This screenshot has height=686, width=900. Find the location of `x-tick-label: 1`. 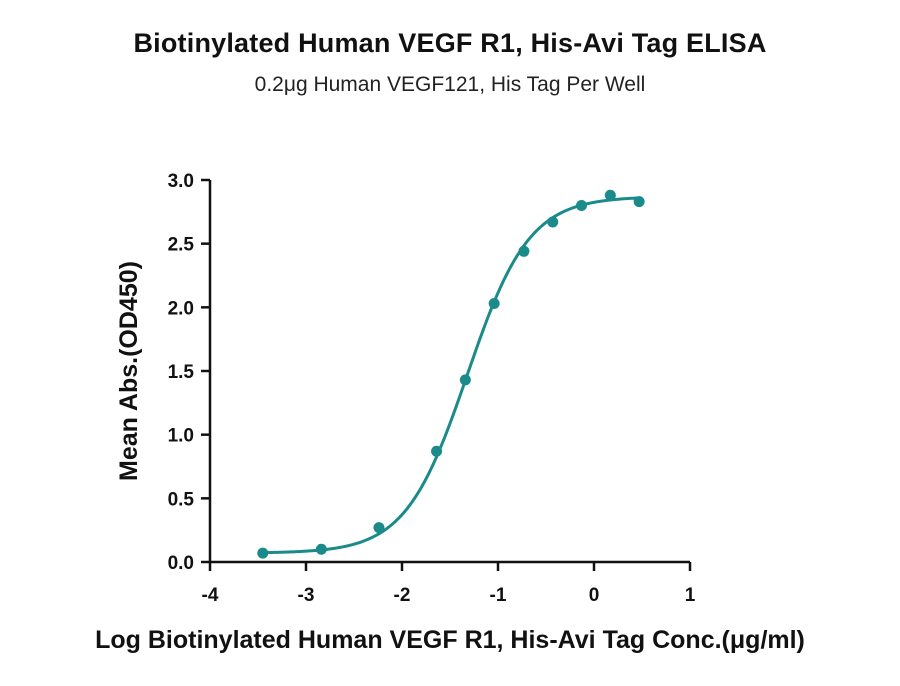

x-tick-label: 1 is located at coordinates (690, 595).